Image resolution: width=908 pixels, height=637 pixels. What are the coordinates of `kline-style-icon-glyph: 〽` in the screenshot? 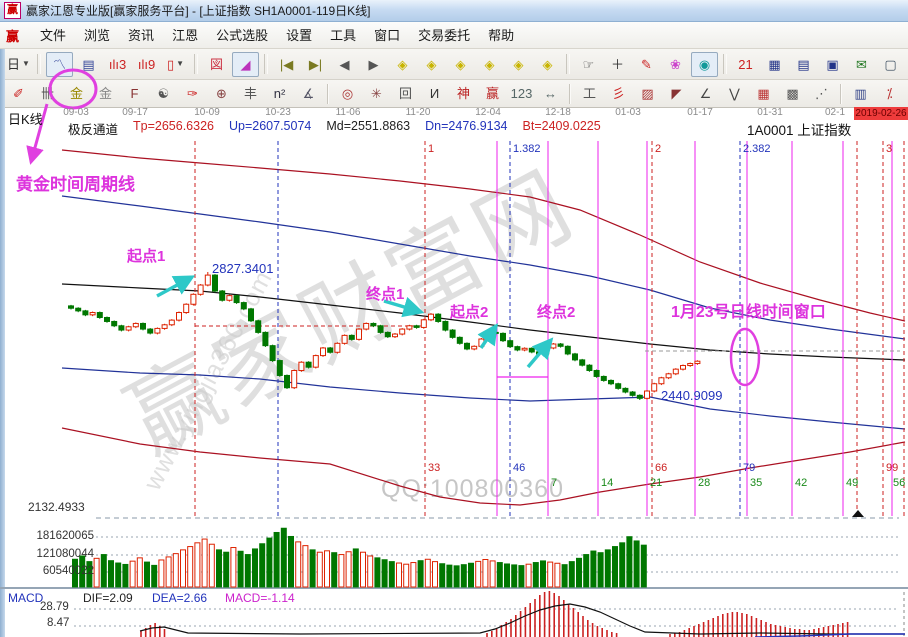 It's located at (59, 64).